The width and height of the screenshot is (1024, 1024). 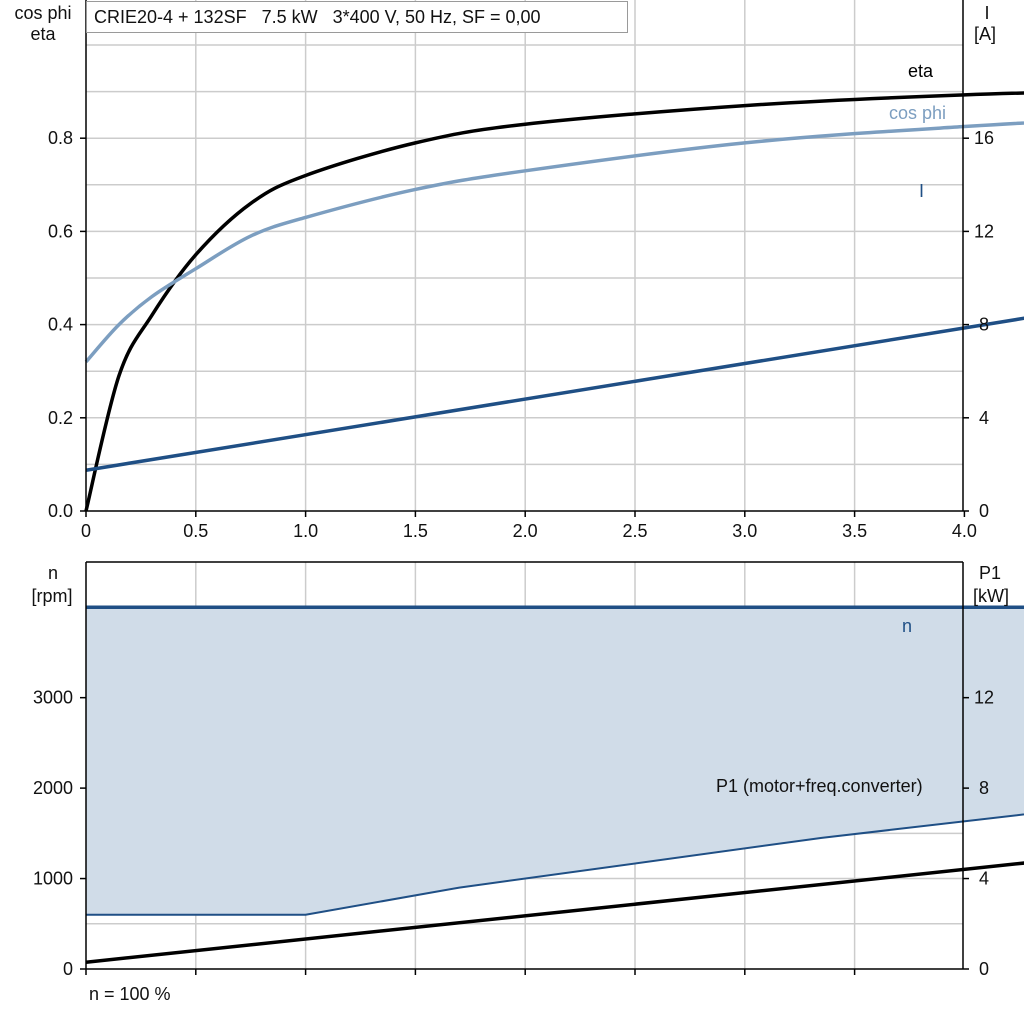 I want to click on series-label-p1: P1 (motor+freq.converter), so click(x=819, y=786).